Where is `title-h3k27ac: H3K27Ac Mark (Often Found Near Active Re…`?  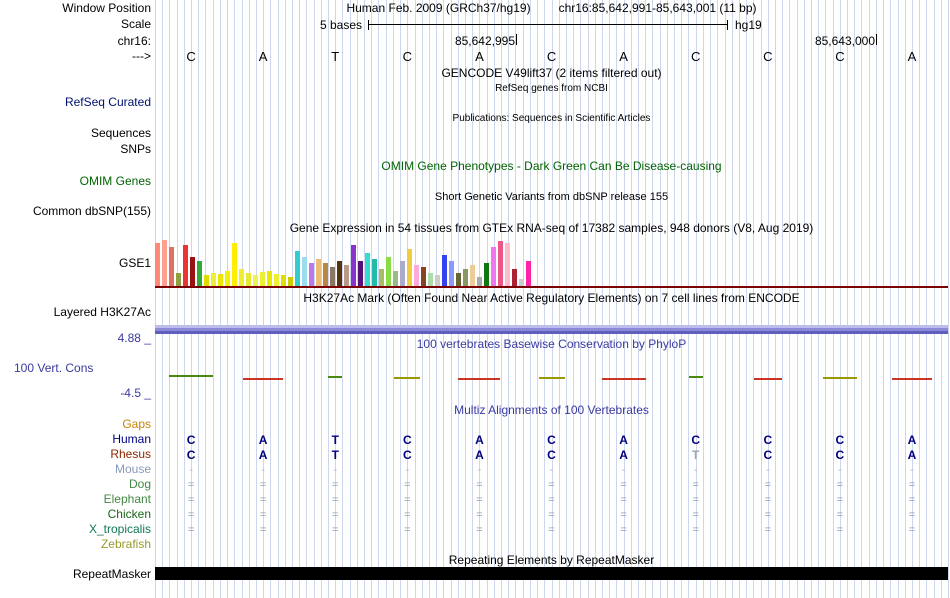 title-h3k27ac: H3K27Ac Mark (Often Found Near Active Re… is located at coordinates (551, 298).